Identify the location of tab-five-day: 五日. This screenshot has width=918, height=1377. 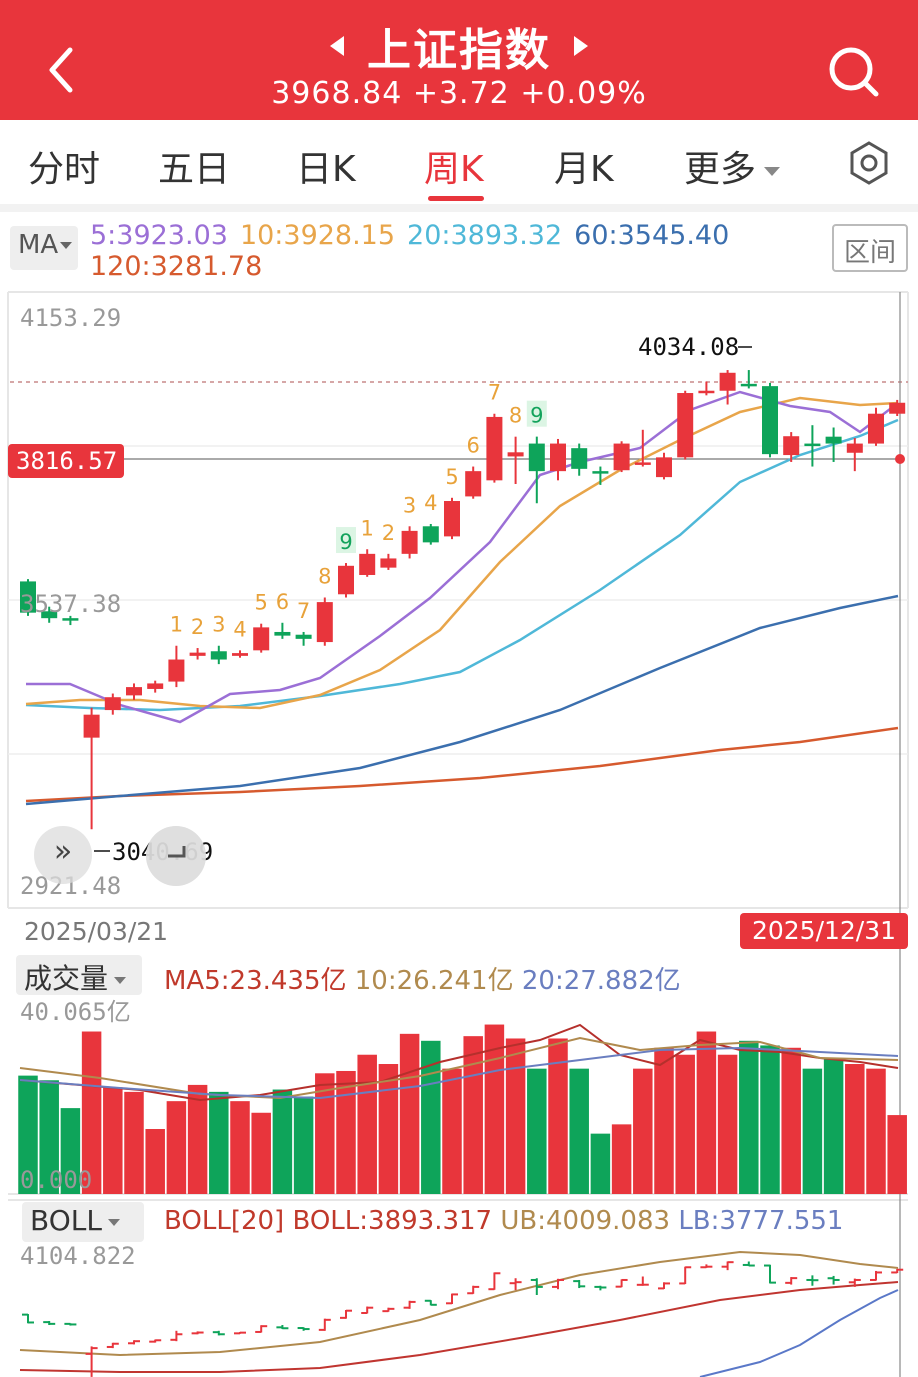
(194, 169).